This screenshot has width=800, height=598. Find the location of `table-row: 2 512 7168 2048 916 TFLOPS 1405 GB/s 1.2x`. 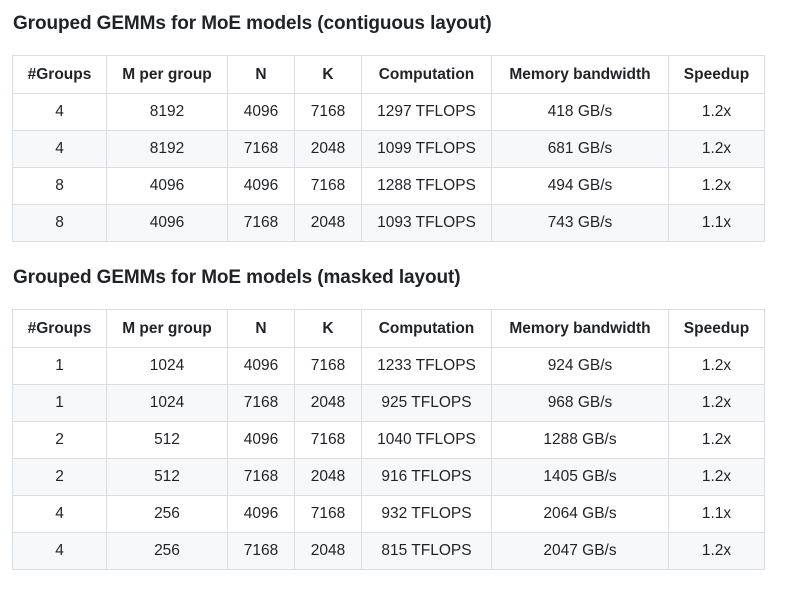

table-row: 2 512 7168 2048 916 TFLOPS 1405 GB/s 1.2x is located at coordinates (388, 477).